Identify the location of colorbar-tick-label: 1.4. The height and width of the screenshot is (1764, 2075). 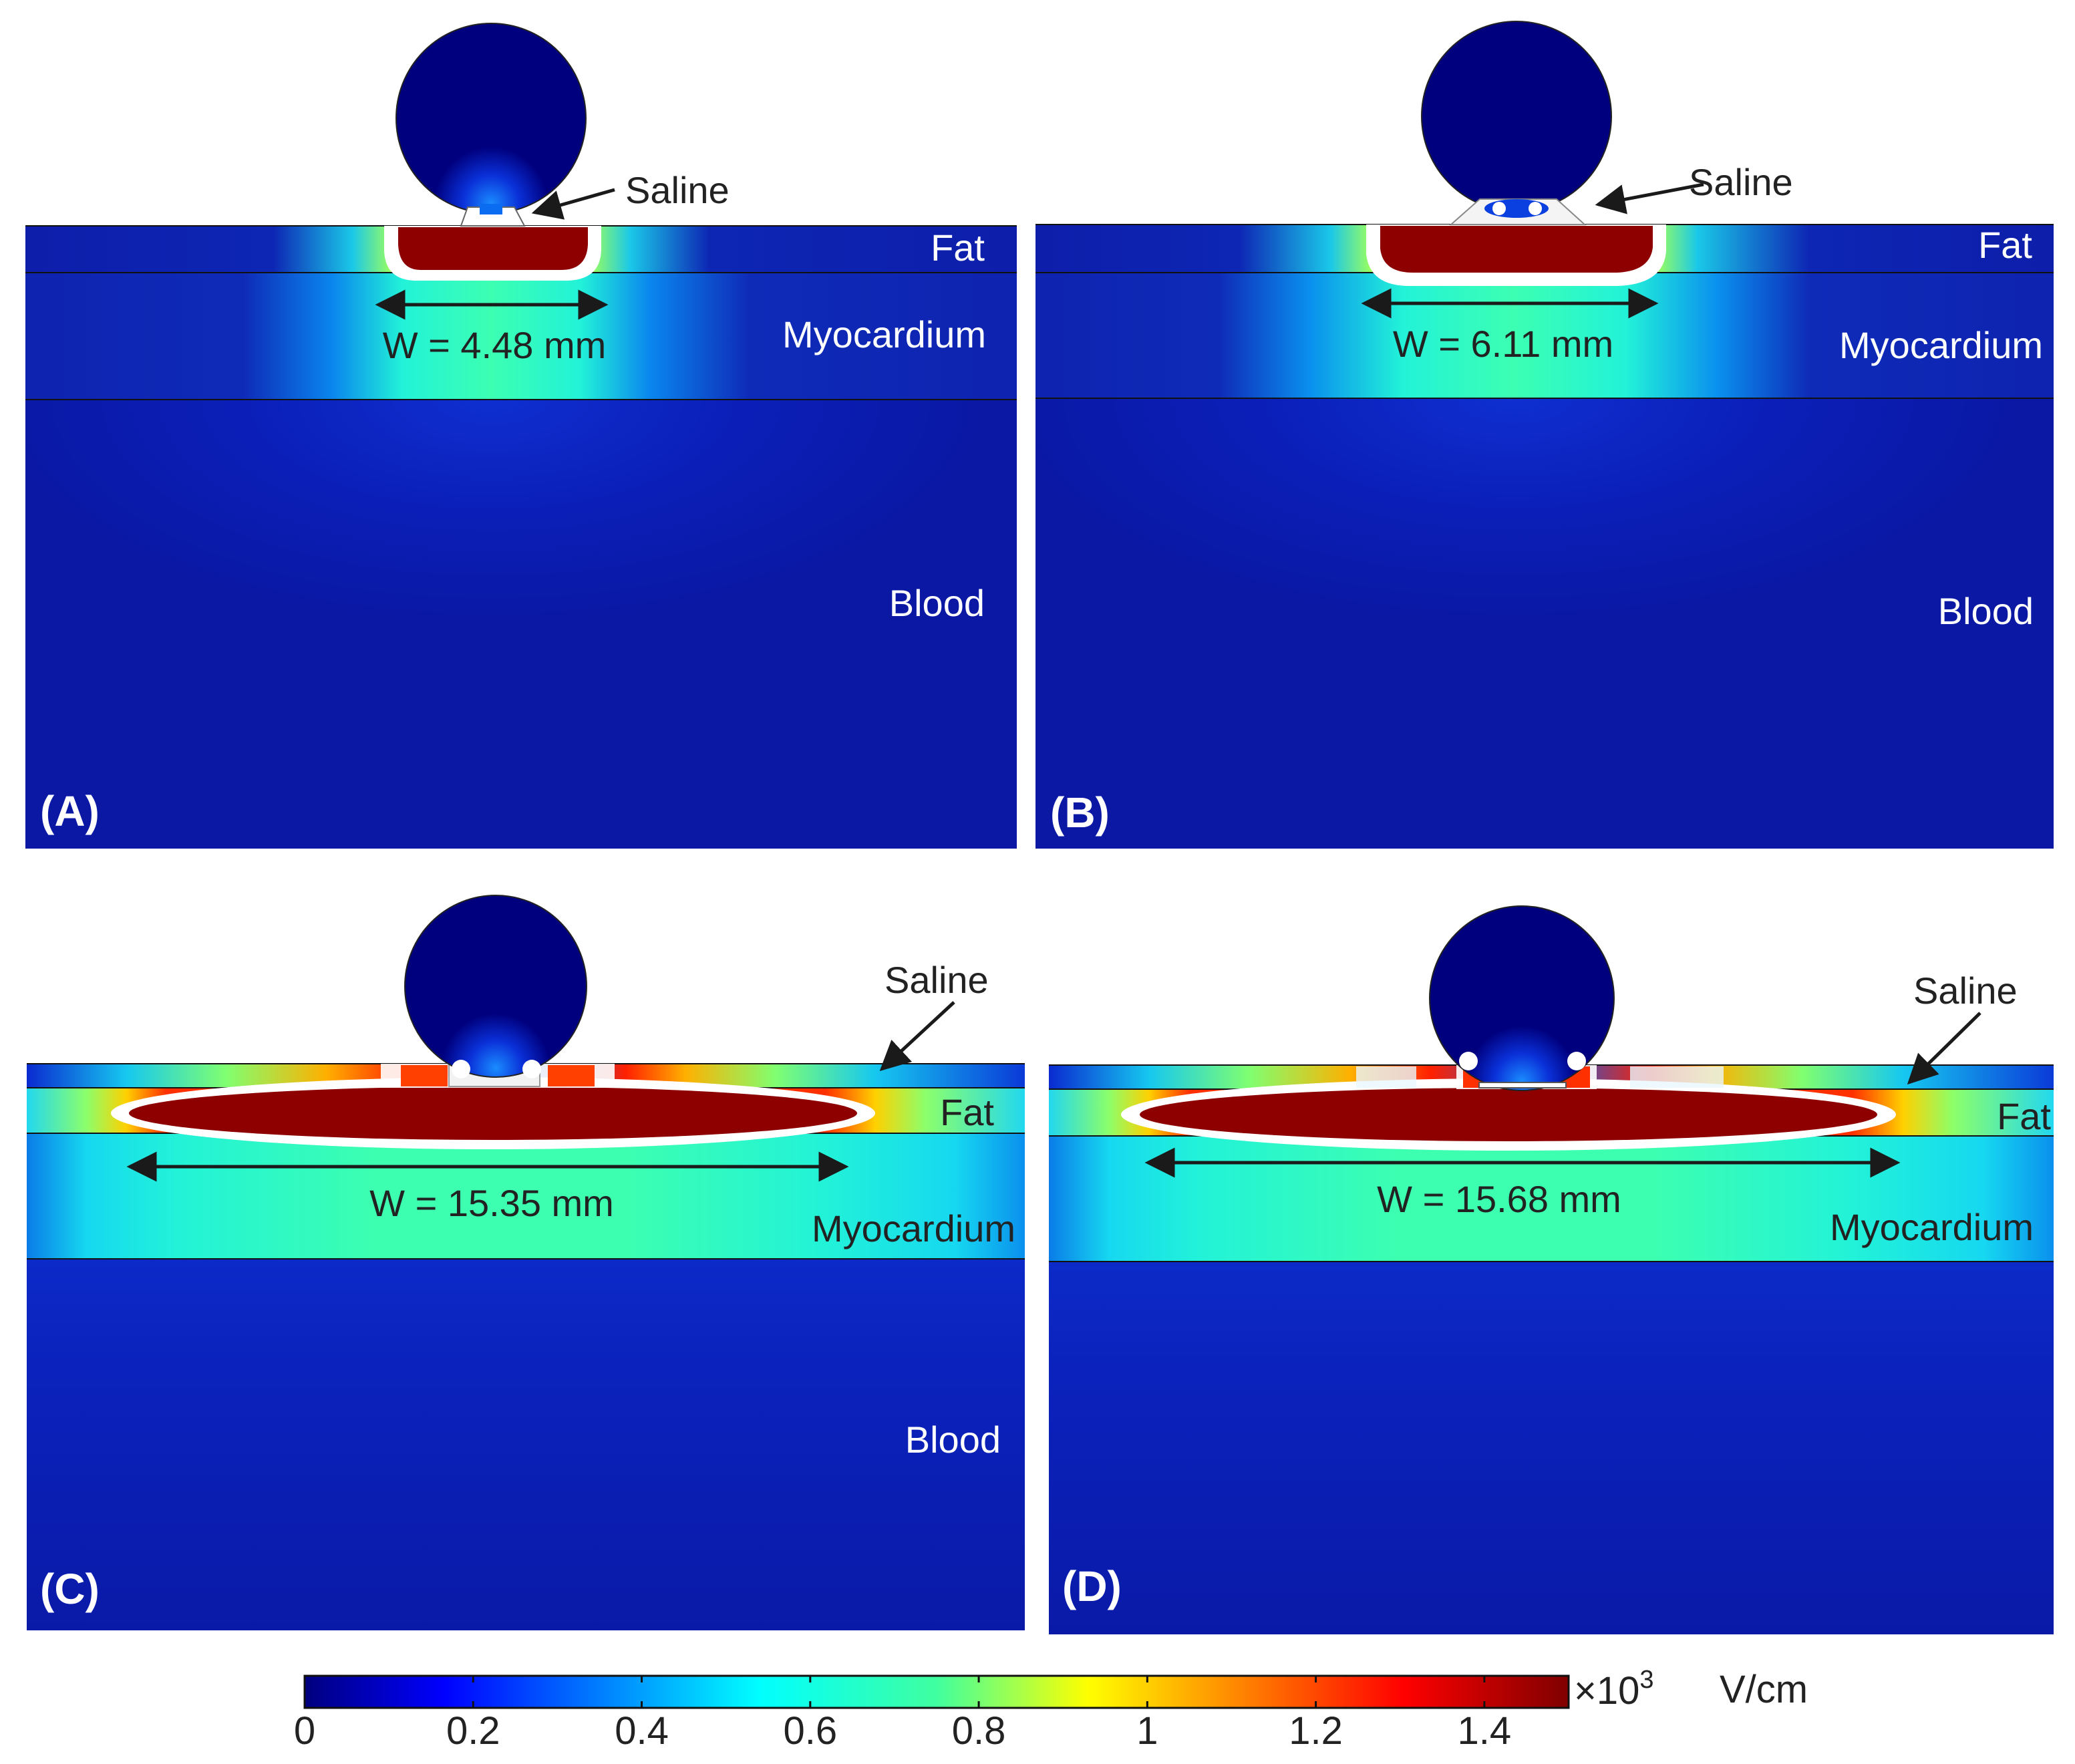
(1485, 1731).